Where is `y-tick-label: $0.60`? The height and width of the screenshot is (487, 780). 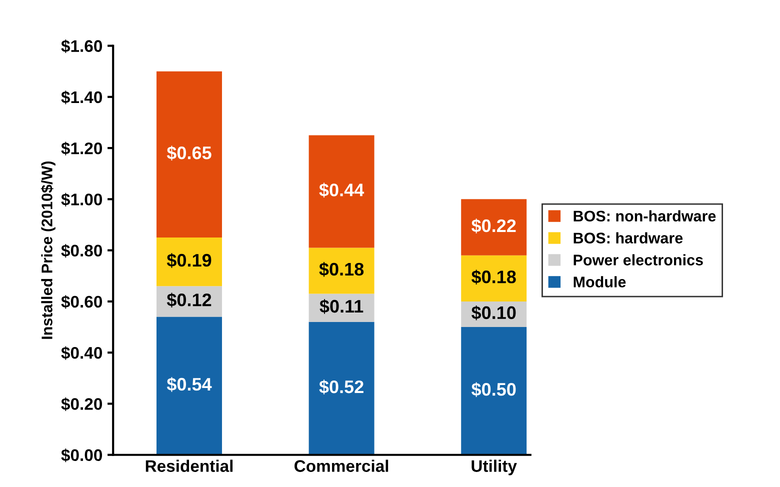
y-tick-label: $0.60 is located at coordinates (81, 302).